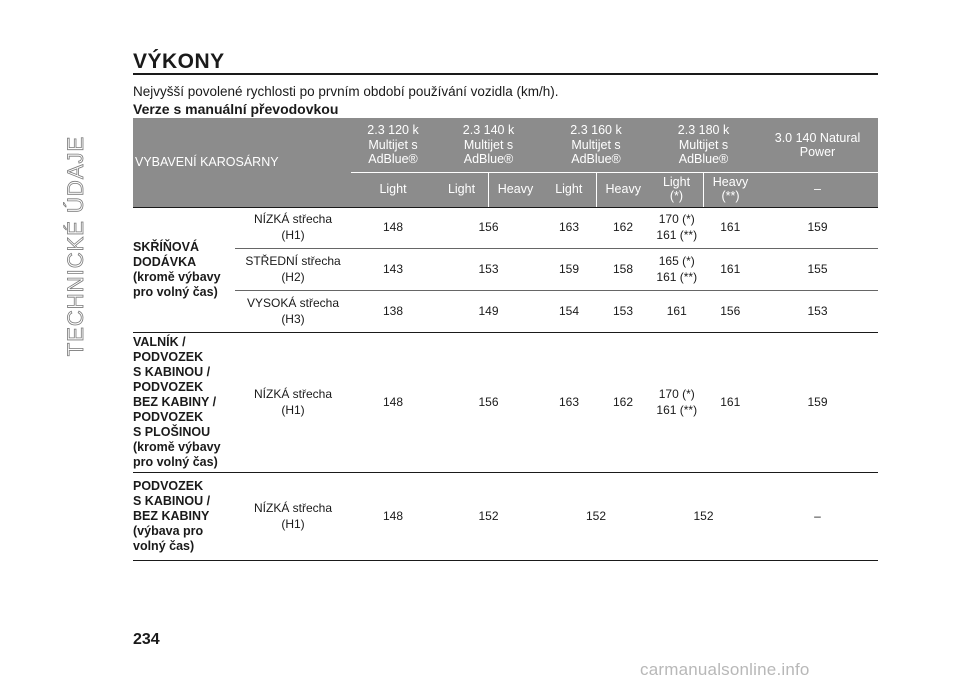  I want to click on speed-cell-light: 159, so click(569, 268).